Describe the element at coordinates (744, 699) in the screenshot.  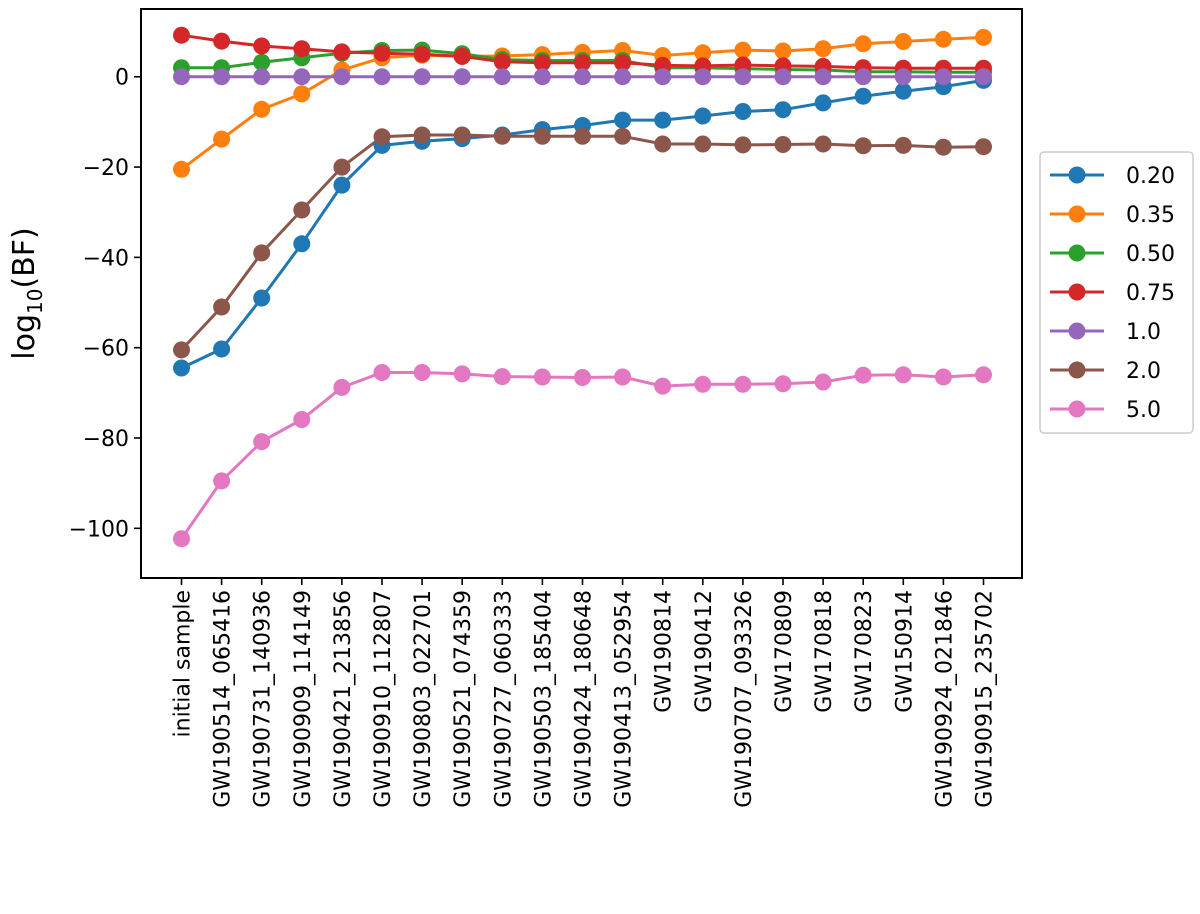
I see `x-tick-label: GW190707_093326` at that location.